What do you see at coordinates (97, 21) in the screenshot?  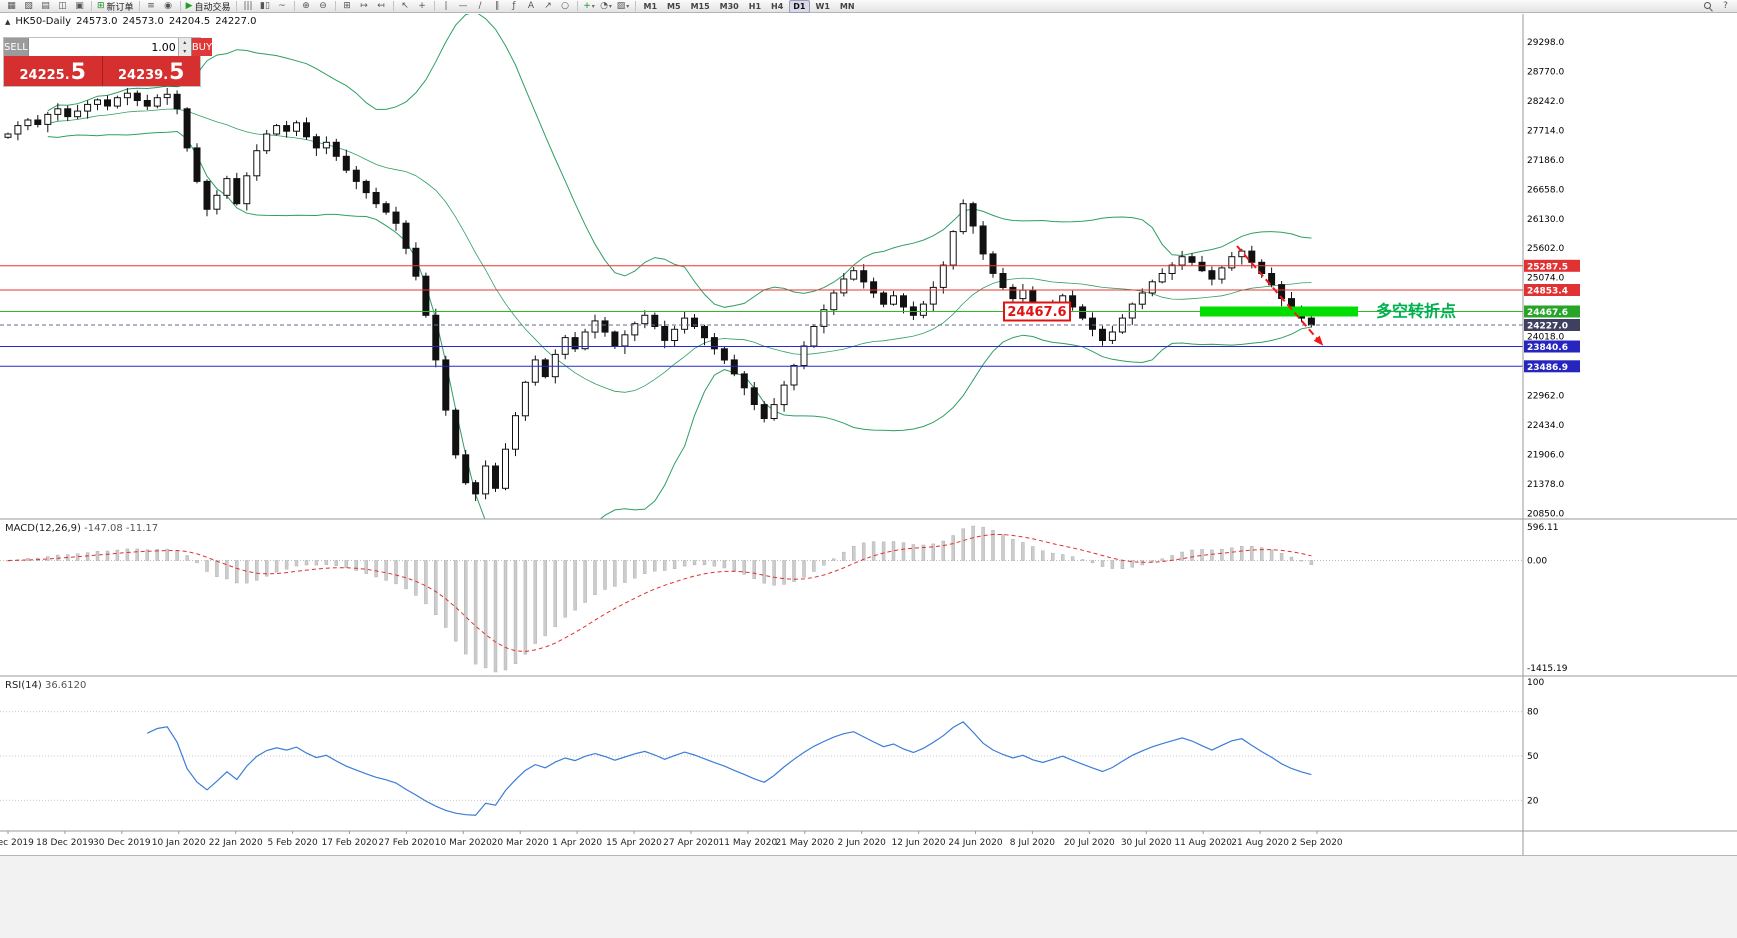 I see `ohlc-open: 24573.0` at bounding box center [97, 21].